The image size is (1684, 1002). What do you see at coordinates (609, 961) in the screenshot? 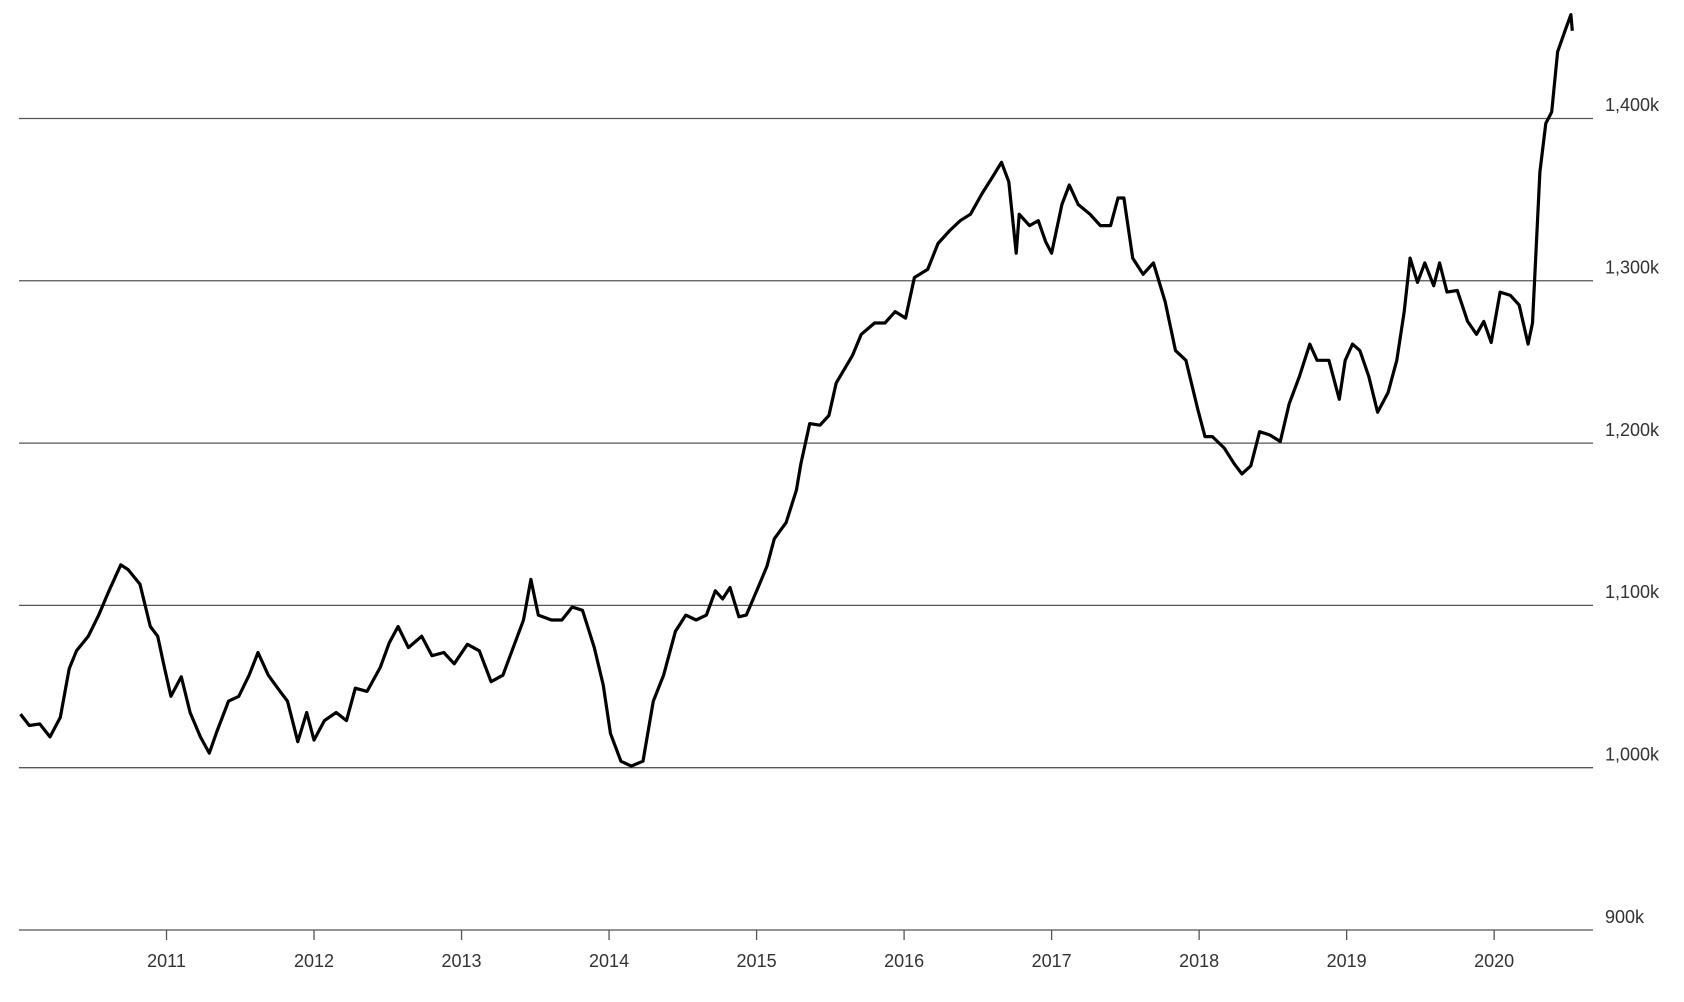
I see `x-tick-label: 2014` at bounding box center [609, 961].